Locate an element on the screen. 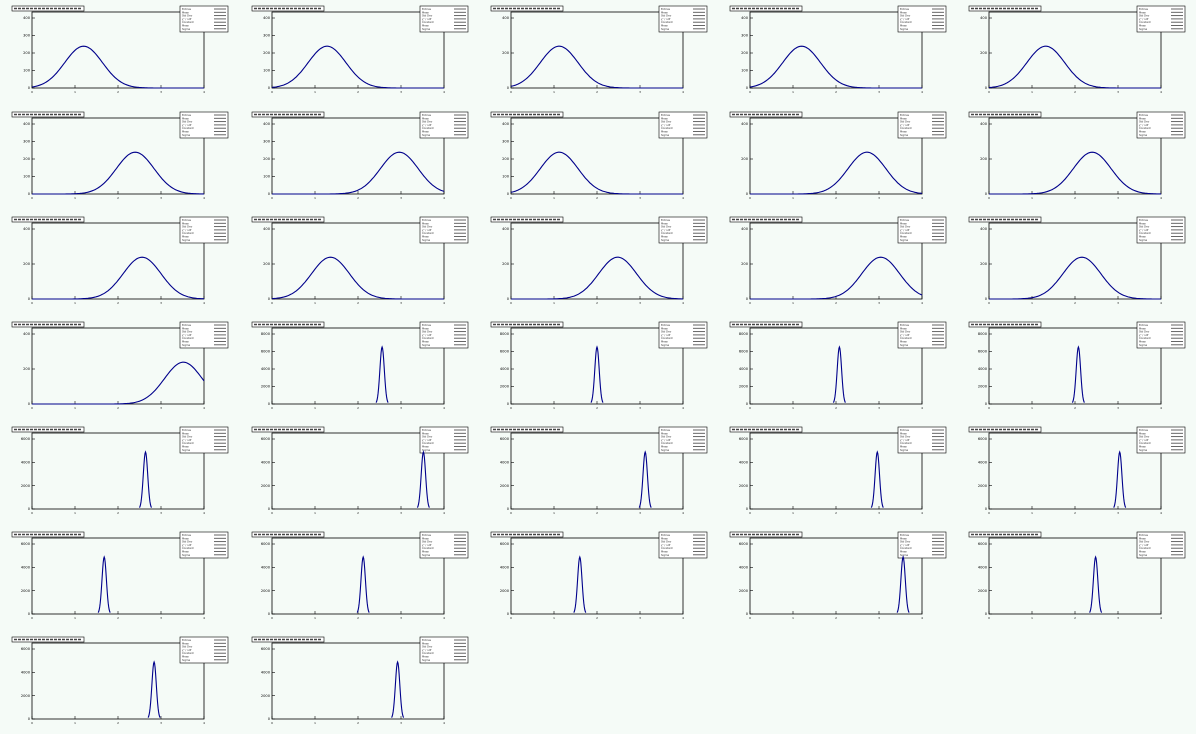 The height and width of the screenshot is (734, 1196). y-tick-label: 8000 is located at coordinates (266, 334).